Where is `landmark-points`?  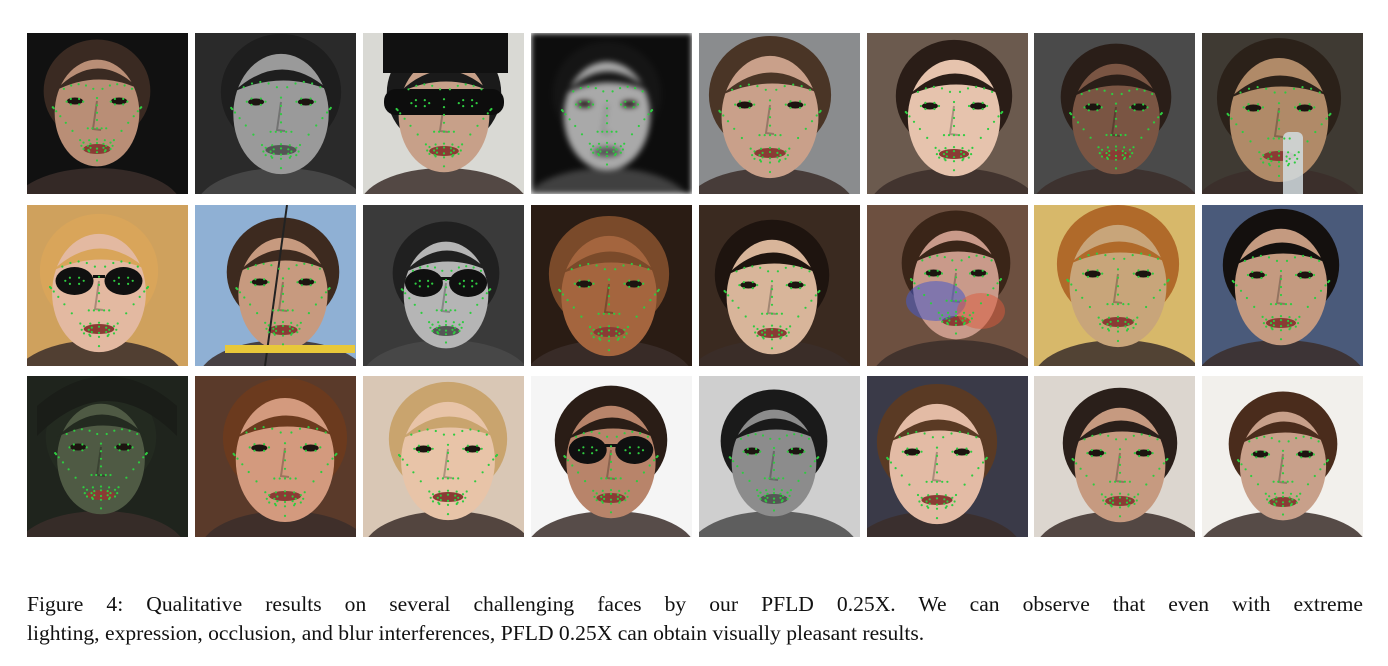
landmark-points is located at coordinates (1120, 475).